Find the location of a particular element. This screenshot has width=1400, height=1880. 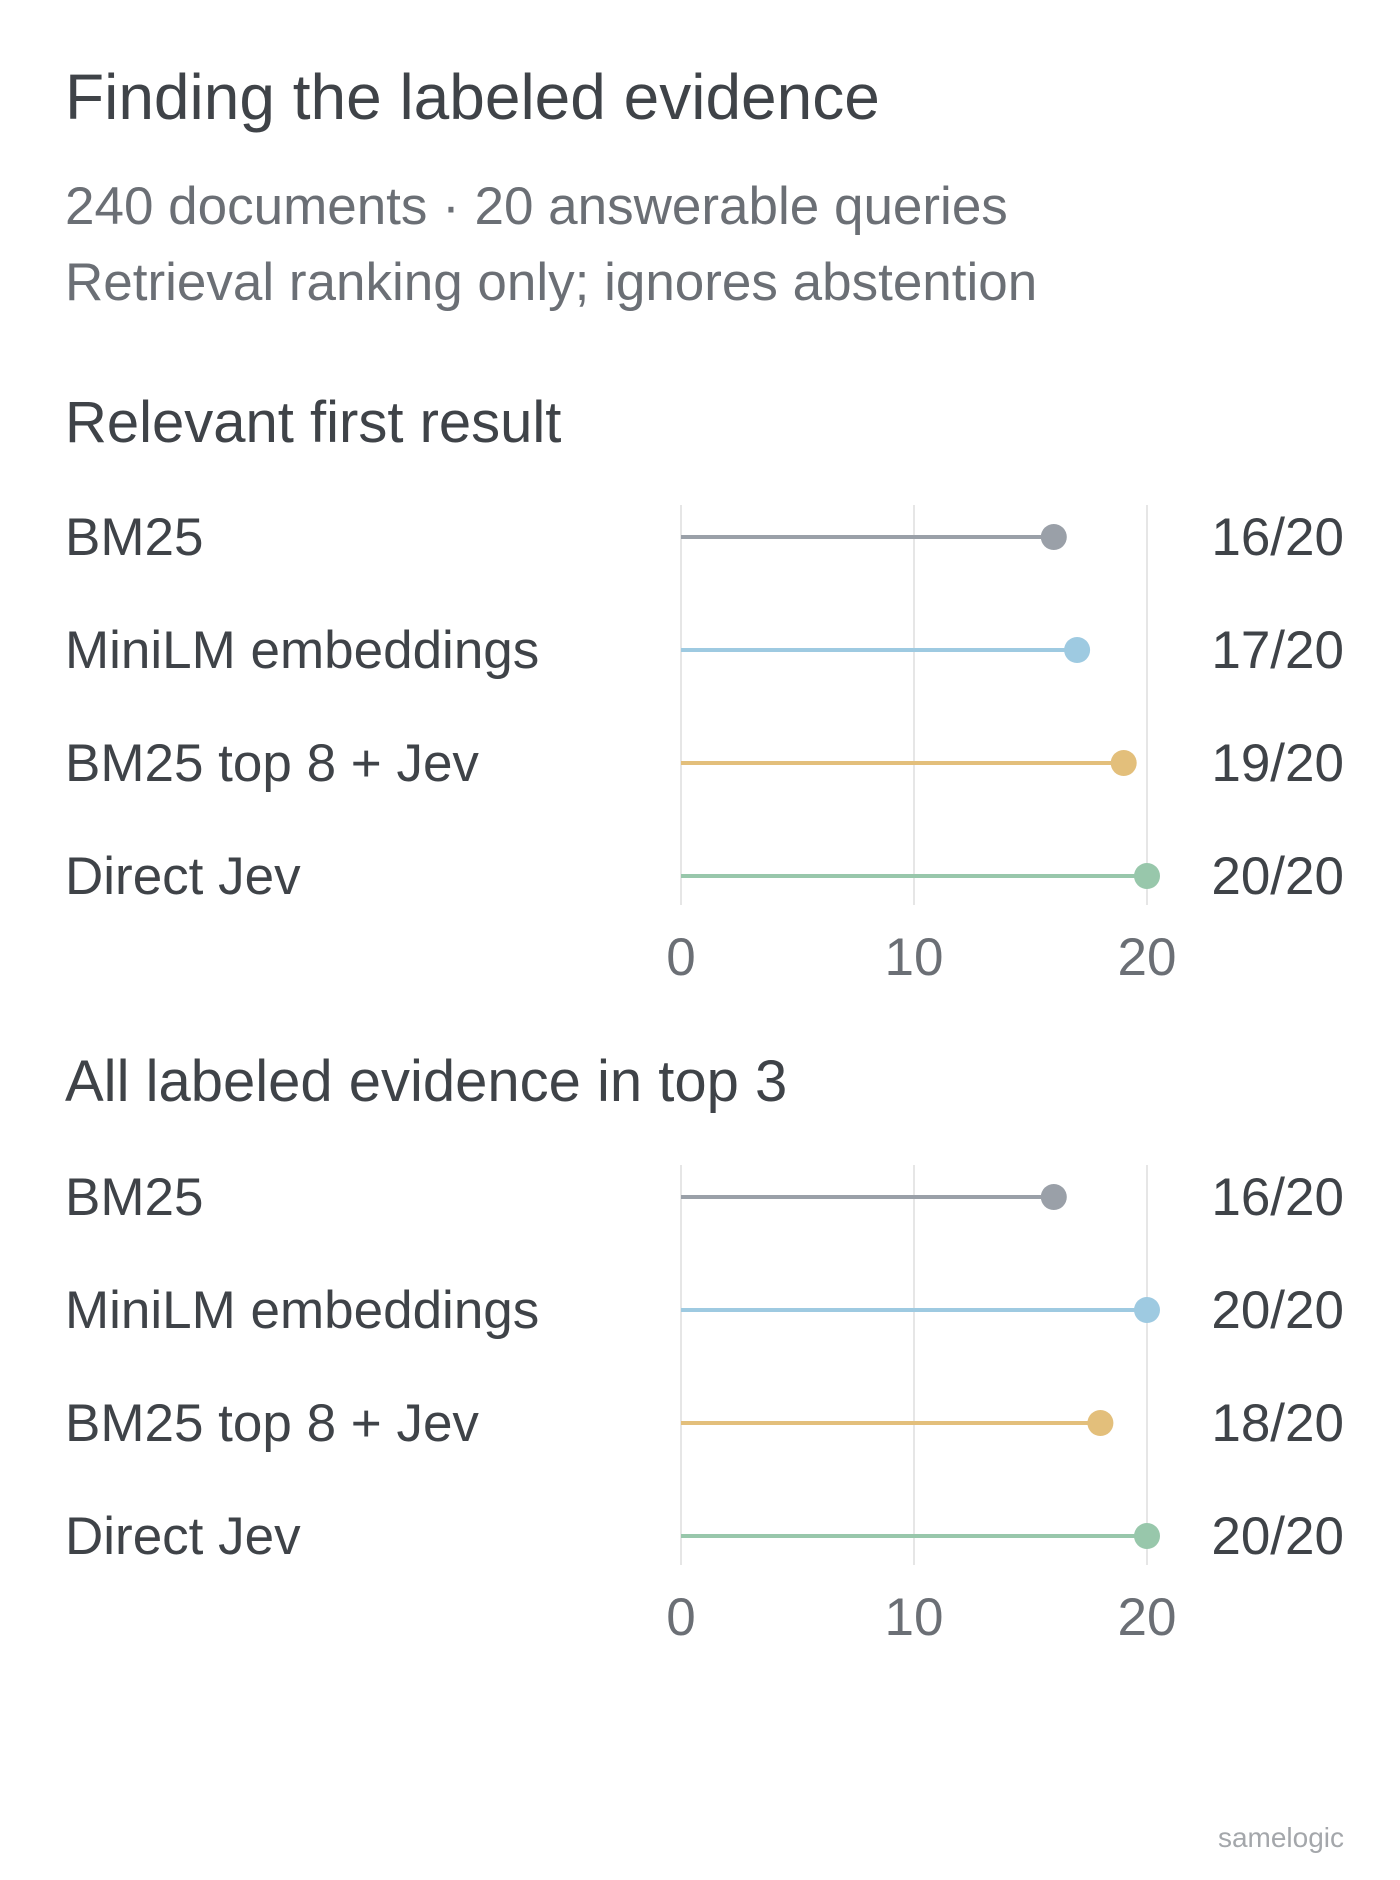

brand-watermark: samelogic is located at coordinates (1281, 1837).